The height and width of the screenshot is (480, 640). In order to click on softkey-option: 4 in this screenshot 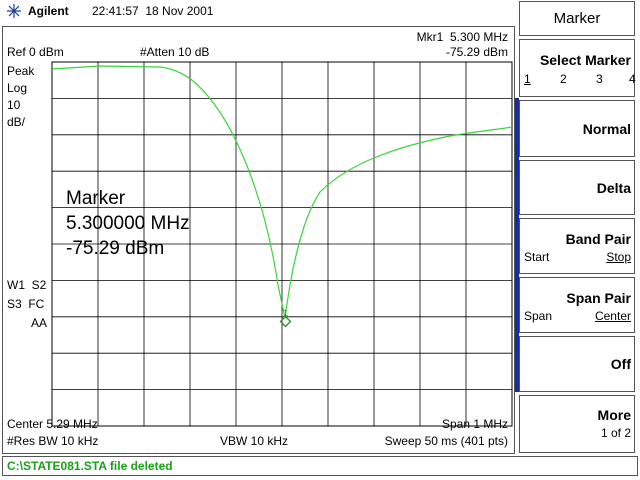, I will do `click(632, 79)`.